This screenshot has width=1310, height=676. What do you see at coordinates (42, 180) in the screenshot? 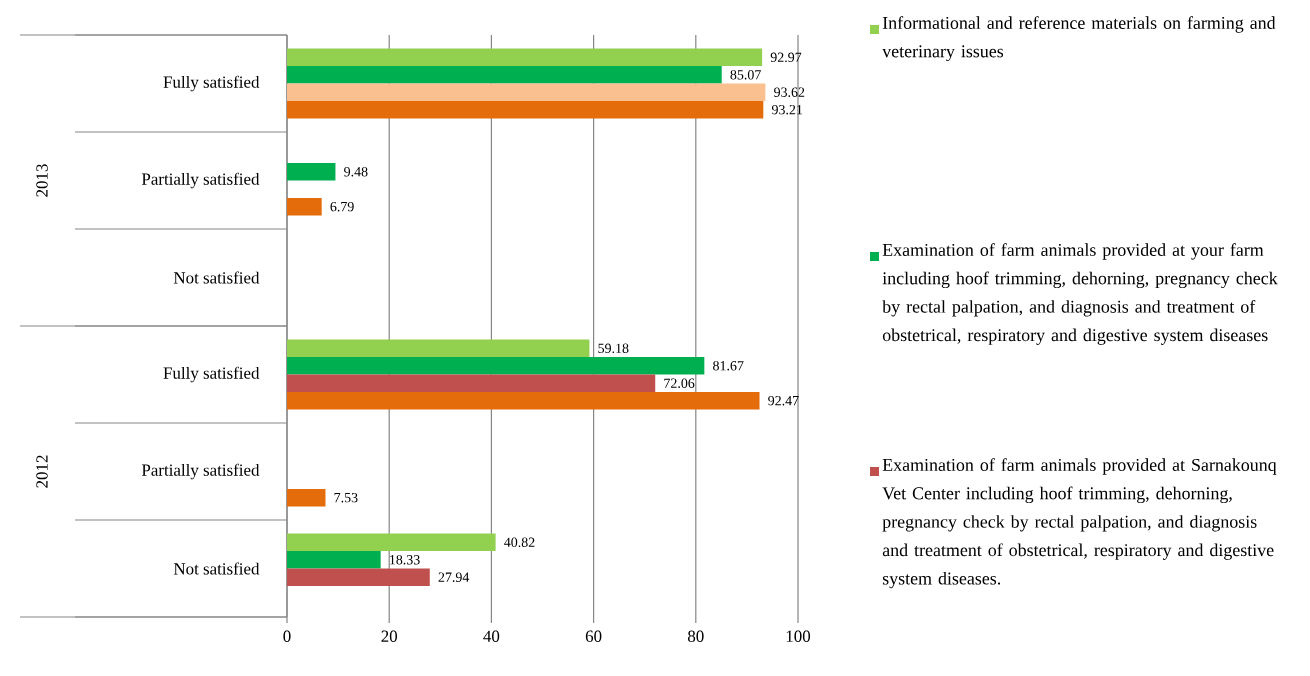
I see `text: 2013` at bounding box center [42, 180].